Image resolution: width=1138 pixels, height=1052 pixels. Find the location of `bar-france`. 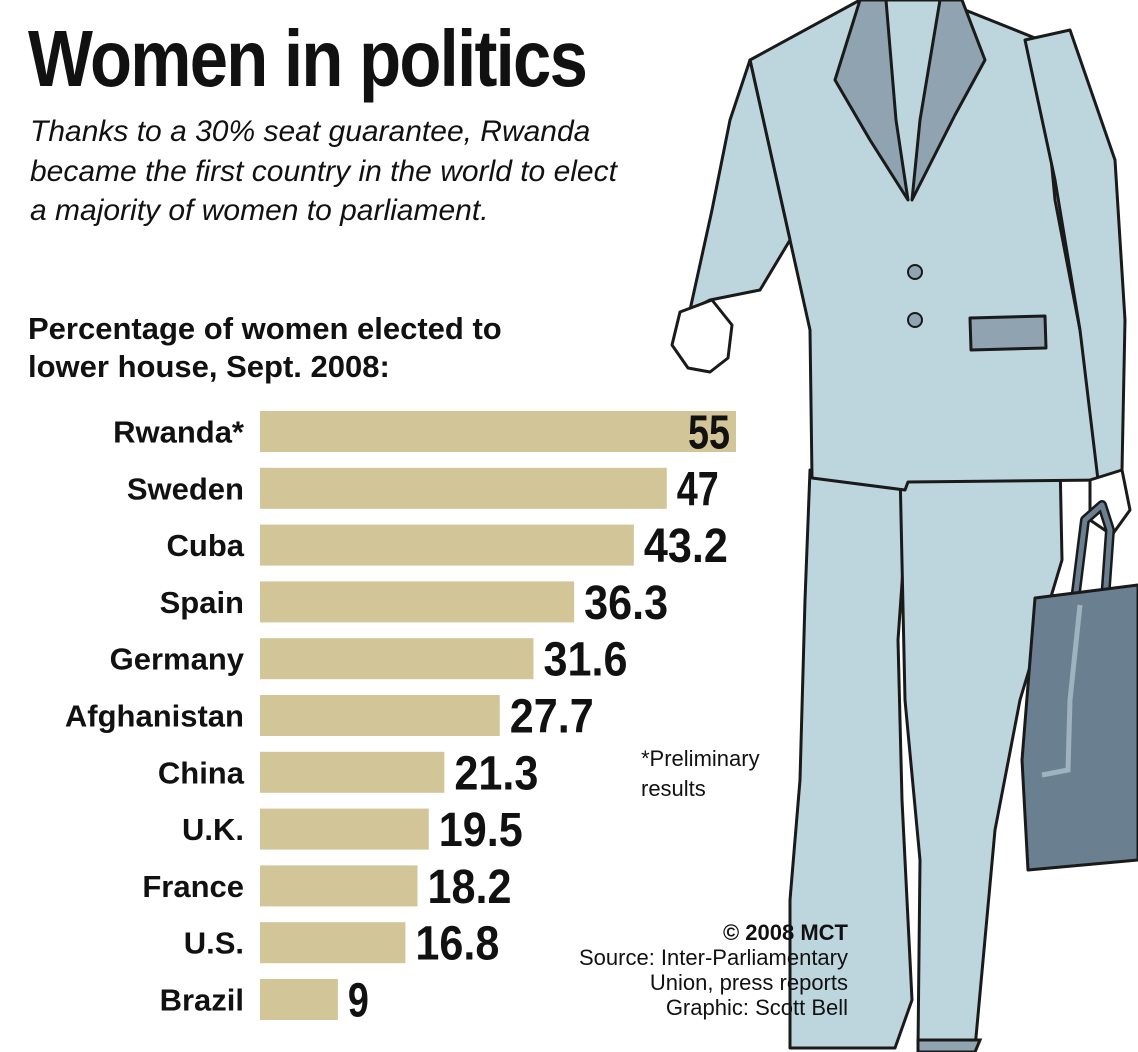

bar-france is located at coordinates (339, 886).